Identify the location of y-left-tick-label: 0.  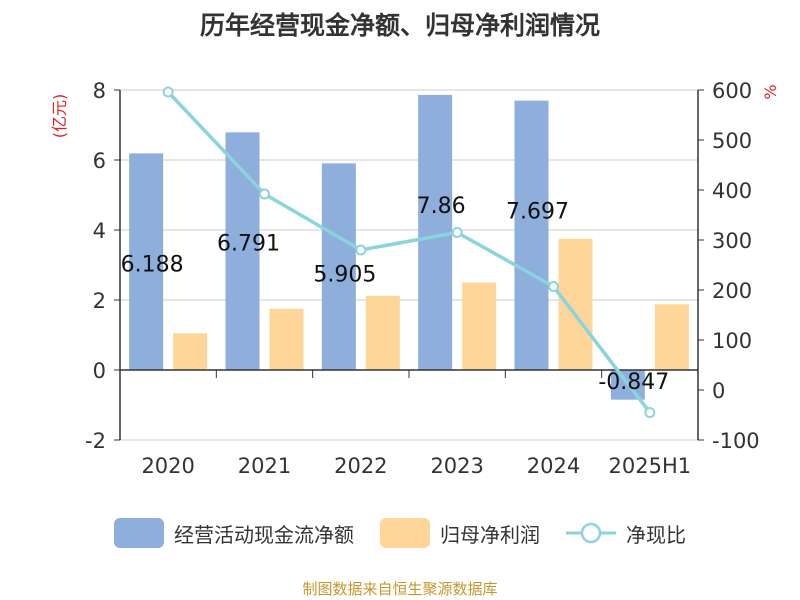
(99, 371).